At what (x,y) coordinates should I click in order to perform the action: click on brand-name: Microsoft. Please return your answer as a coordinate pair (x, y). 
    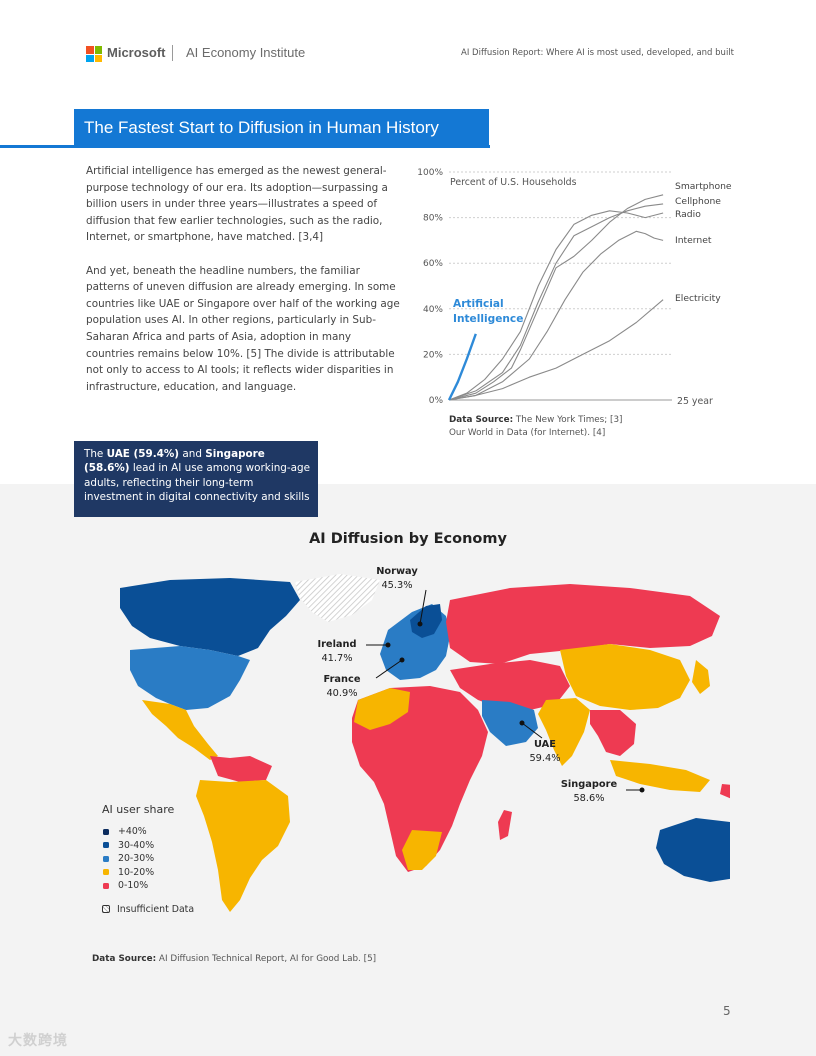
    Looking at the image, I should click on (136, 52).